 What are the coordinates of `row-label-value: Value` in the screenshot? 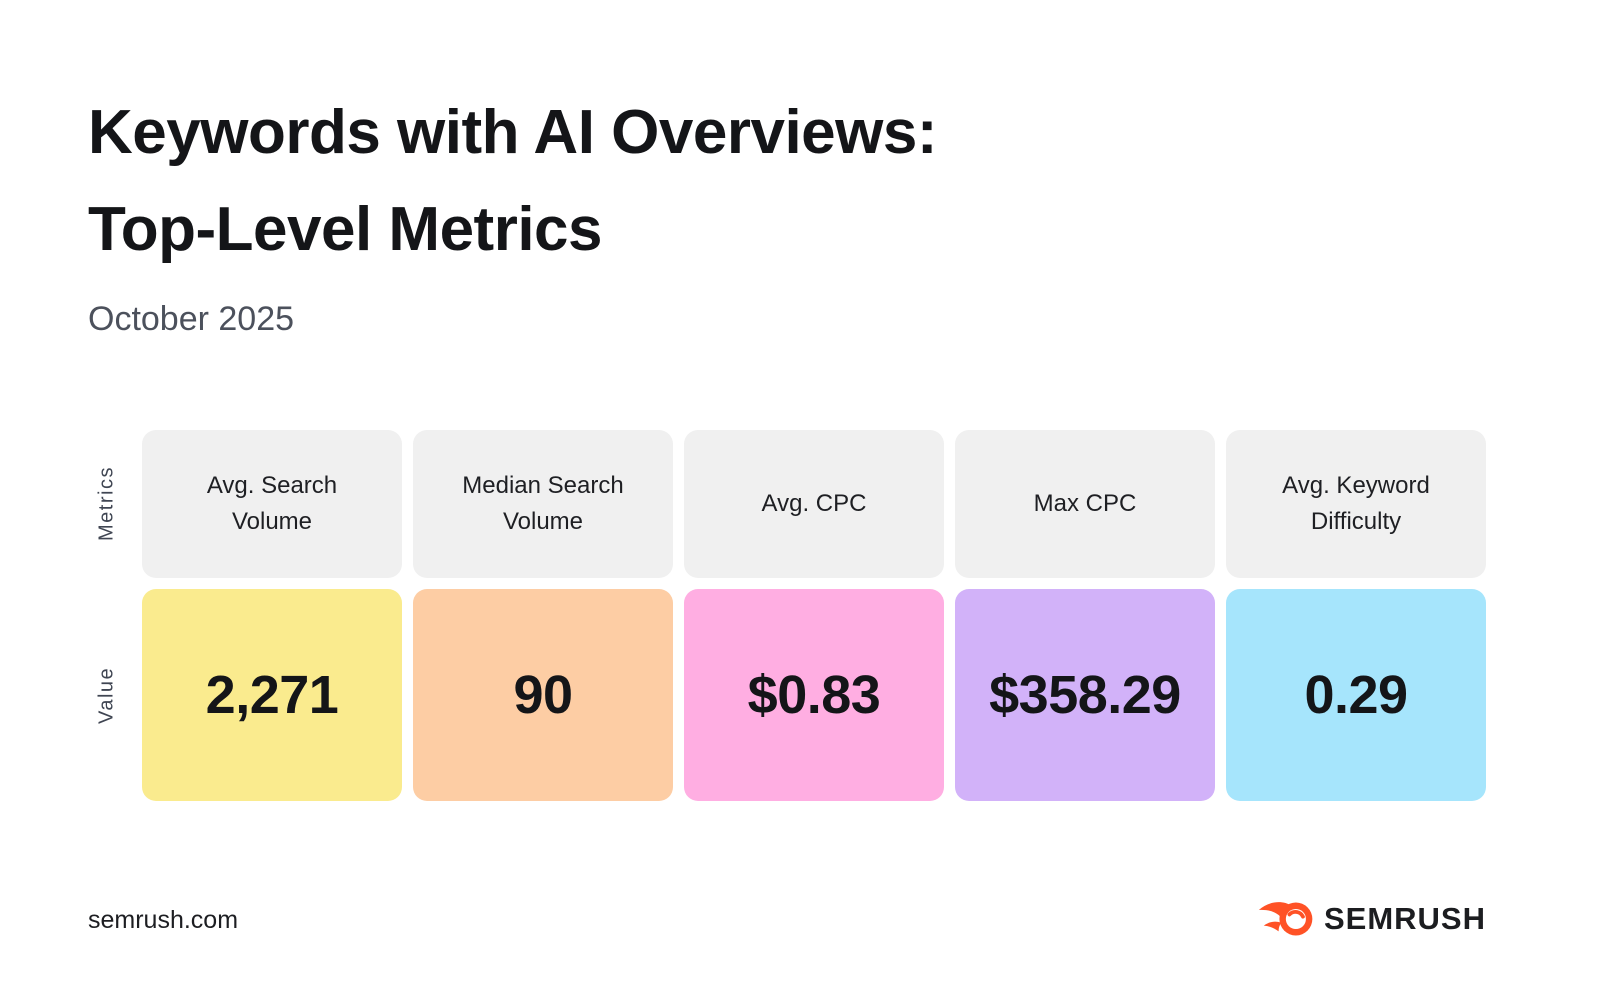 It's located at (106, 695).